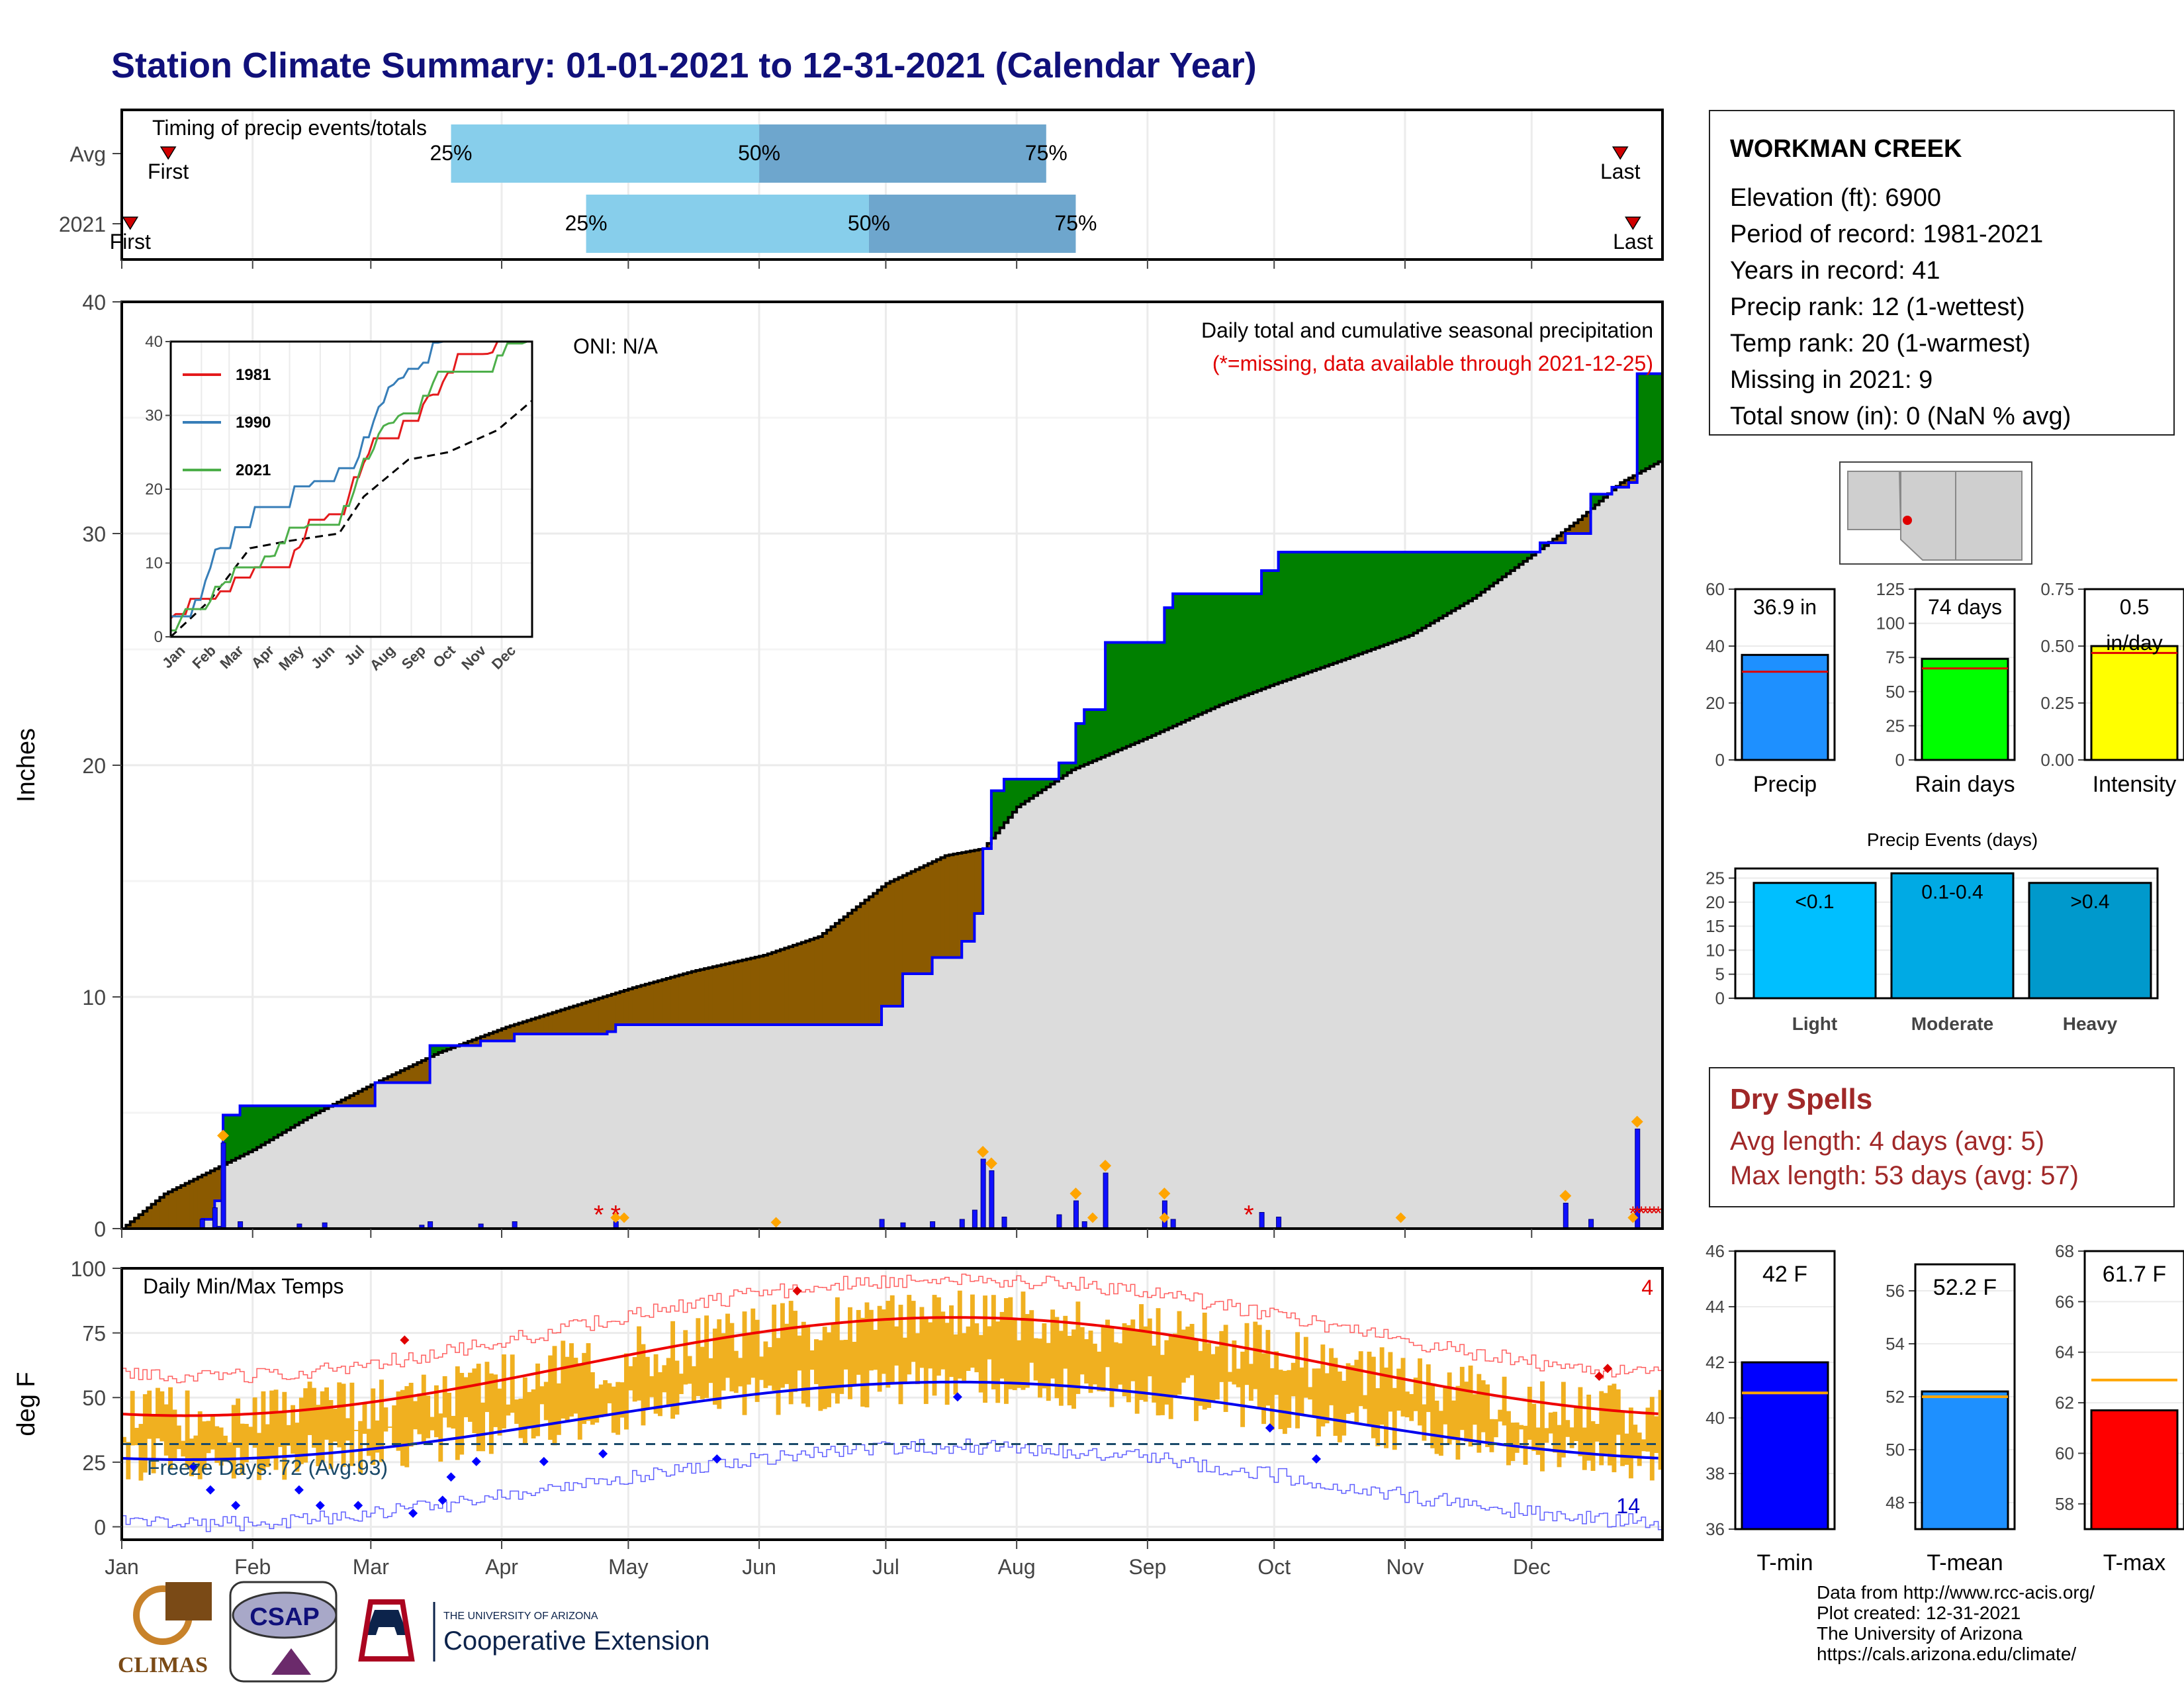 The width and height of the screenshot is (2184, 1688). What do you see at coordinates (154, 342) in the screenshot?
I see `inset-y-tick-label: 40` at bounding box center [154, 342].